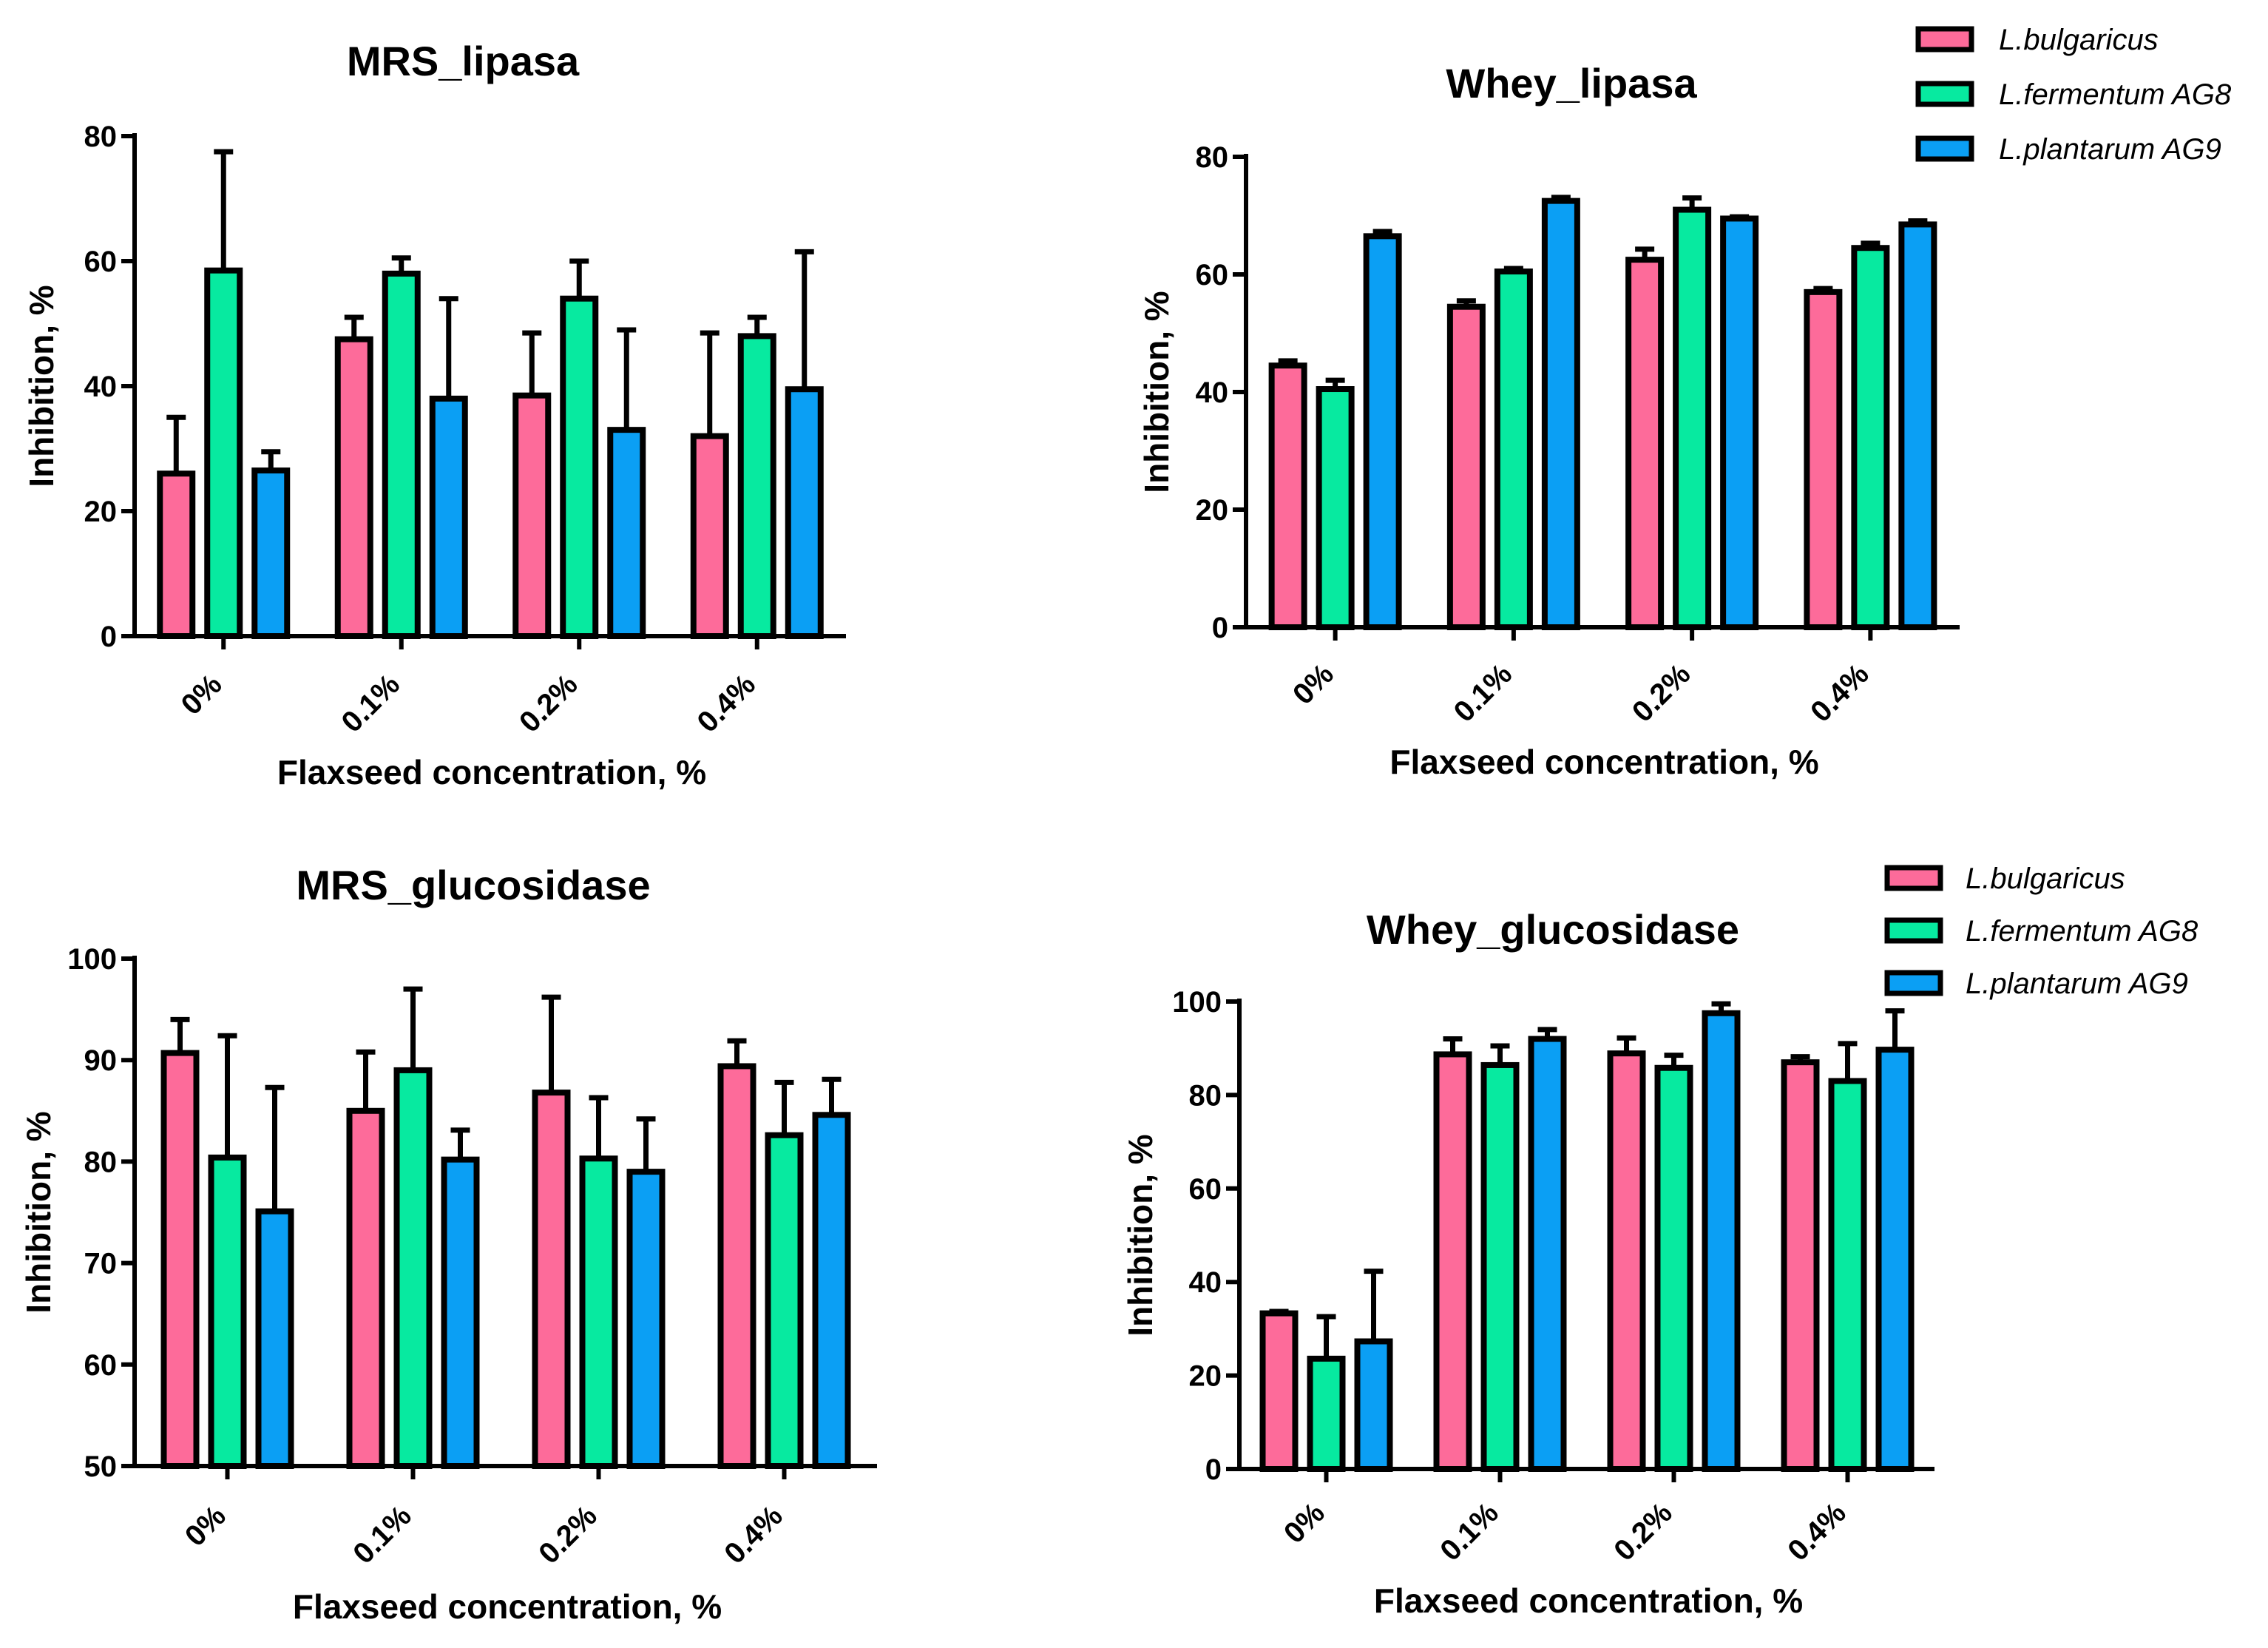 The image size is (2268, 1648). Describe the element at coordinates (1553, 929) in the screenshot. I see `chart-title: Whey_glucosidase` at that location.